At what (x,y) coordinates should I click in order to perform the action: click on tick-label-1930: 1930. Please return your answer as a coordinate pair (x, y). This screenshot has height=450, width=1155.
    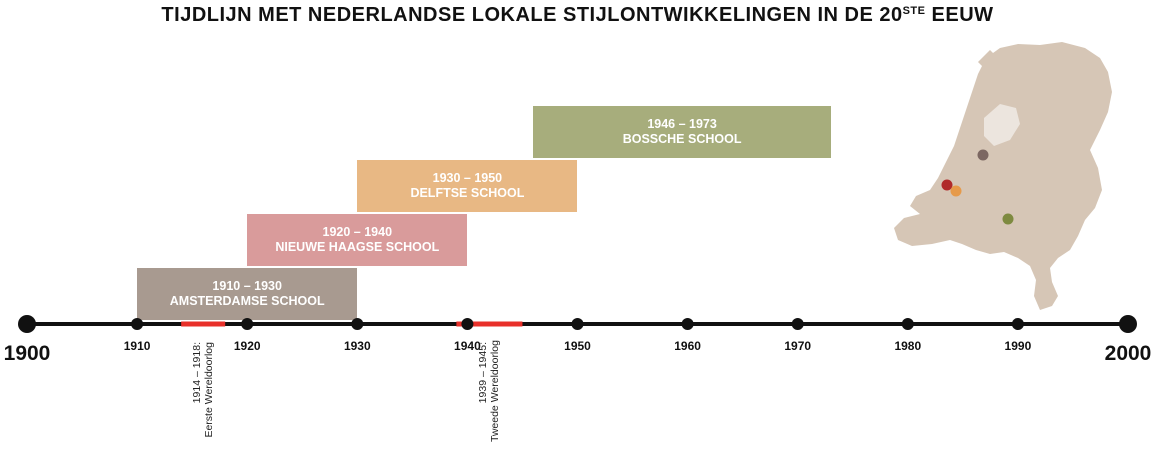
    Looking at the image, I should click on (357, 346).